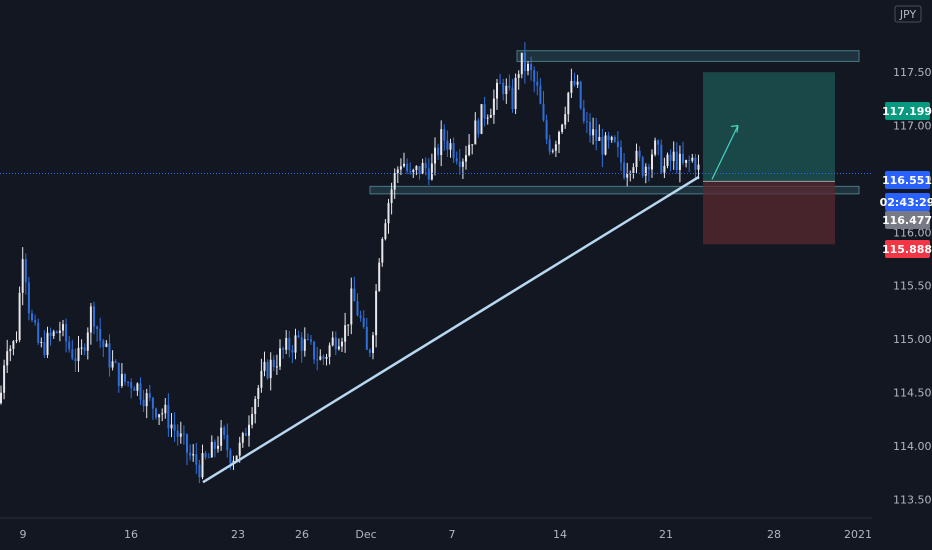  What do you see at coordinates (769, 213) in the screenshot?
I see `loss-zone` at bounding box center [769, 213].